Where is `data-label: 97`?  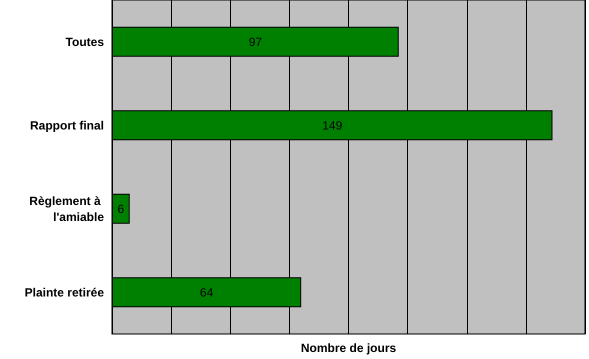 data-label: 97 is located at coordinates (255, 41).